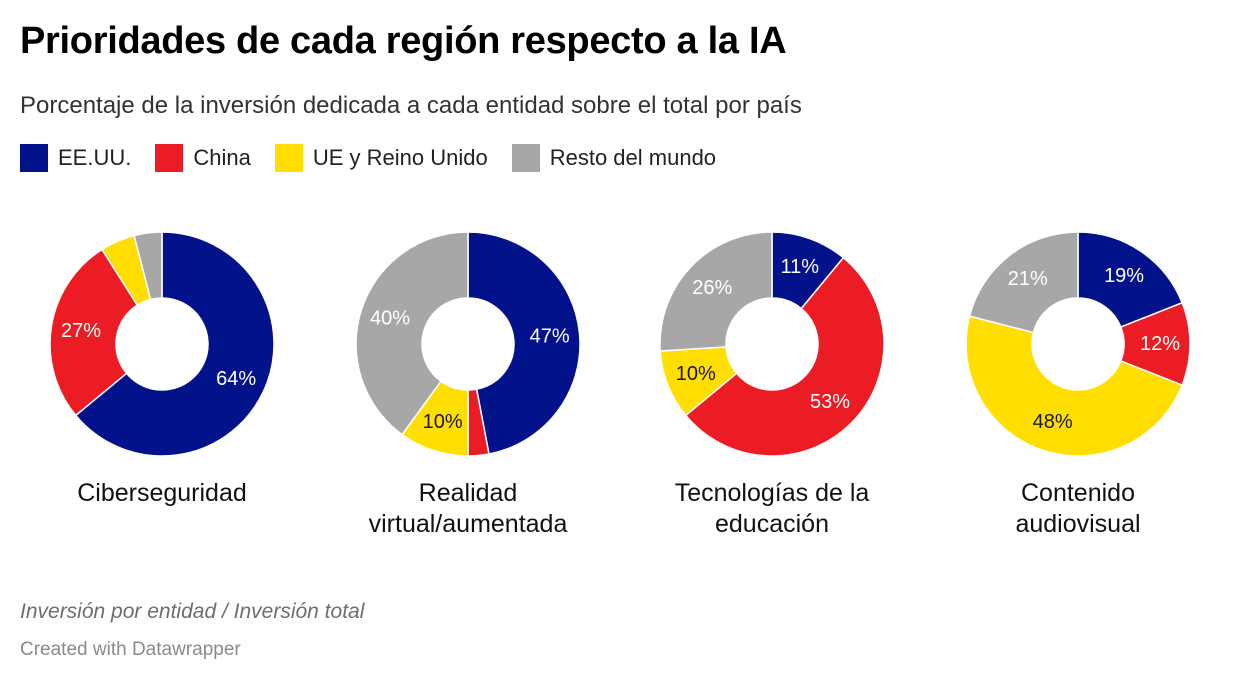  Describe the element at coordinates (236, 379) in the screenshot. I see `slice-label-0-usa: 64%` at that location.